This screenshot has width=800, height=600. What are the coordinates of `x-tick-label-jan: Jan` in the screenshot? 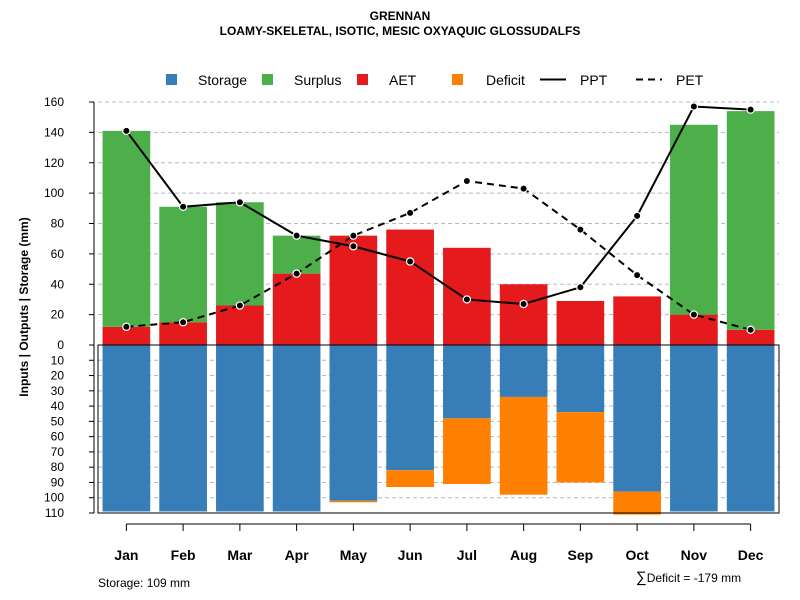 It's located at (126, 555).